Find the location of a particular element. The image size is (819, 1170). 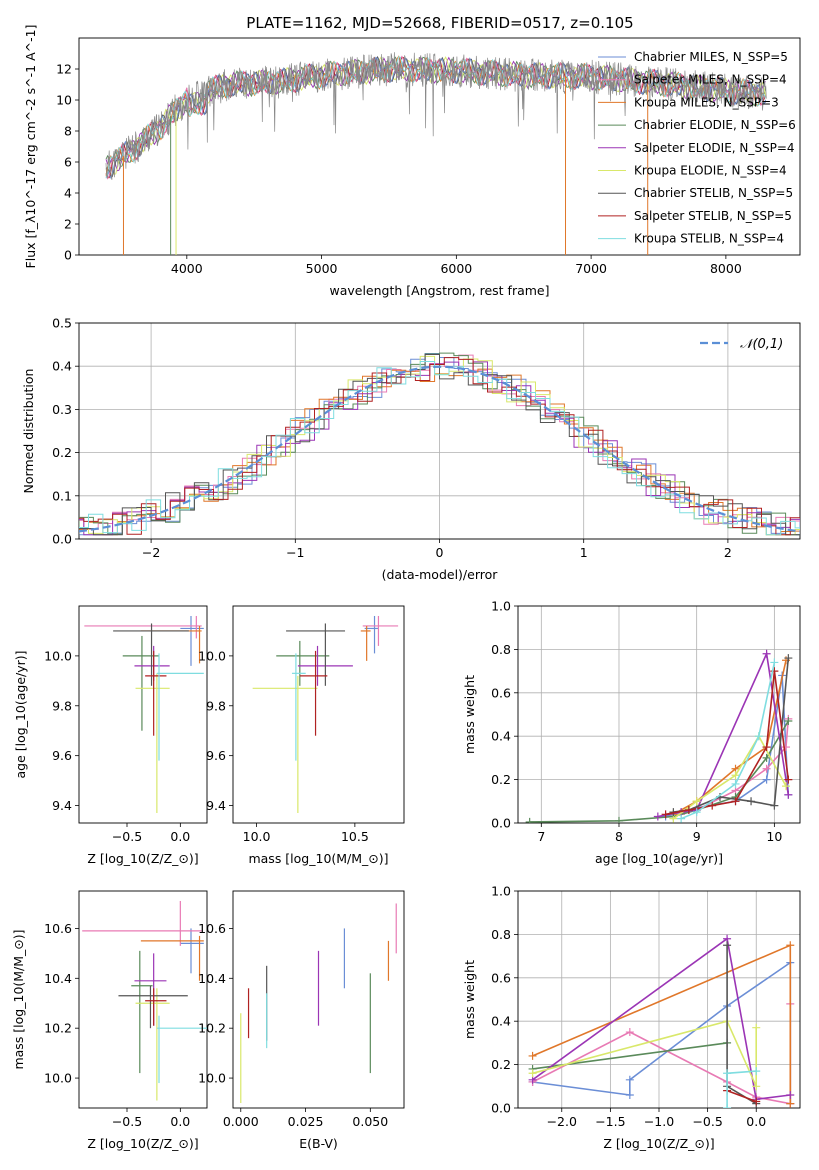

age_vs_Z-ylabel: age [log_10(age/yr)] is located at coordinates (20, 714).